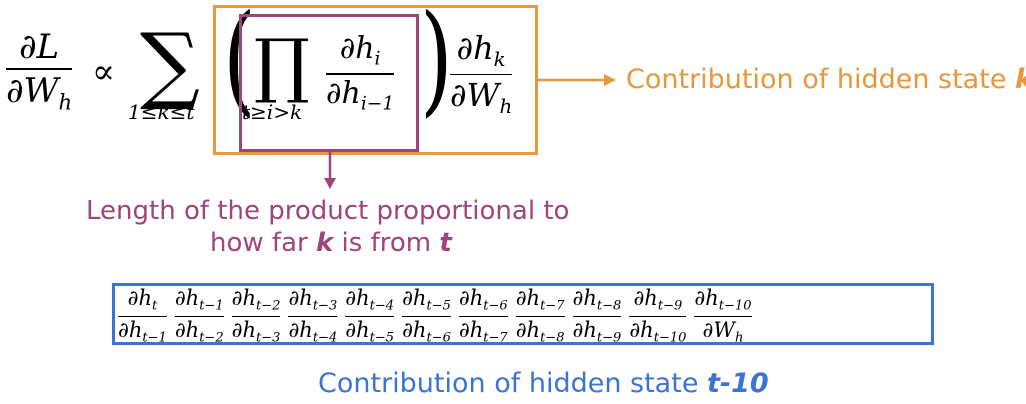  What do you see at coordinates (540, 300) in the screenshot?
I see `chain-numerator: ∂ht−7` at bounding box center [540, 300].